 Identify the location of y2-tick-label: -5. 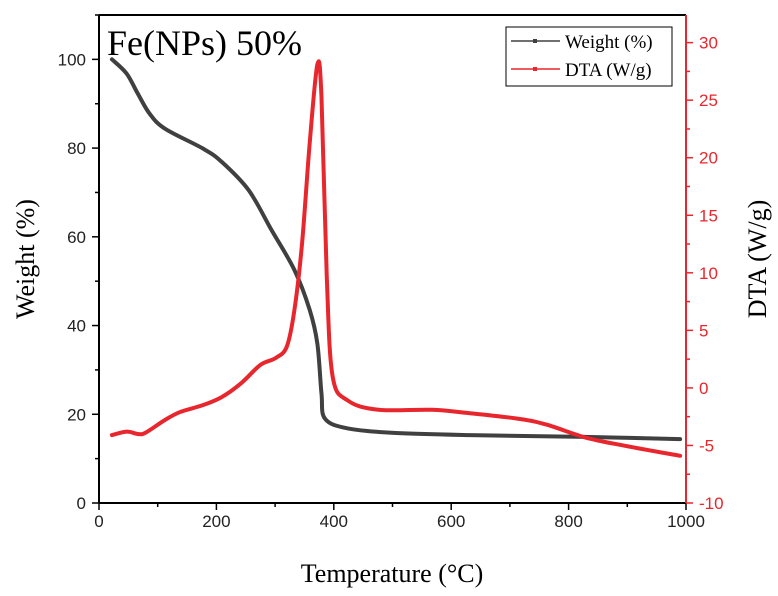
(706, 445).